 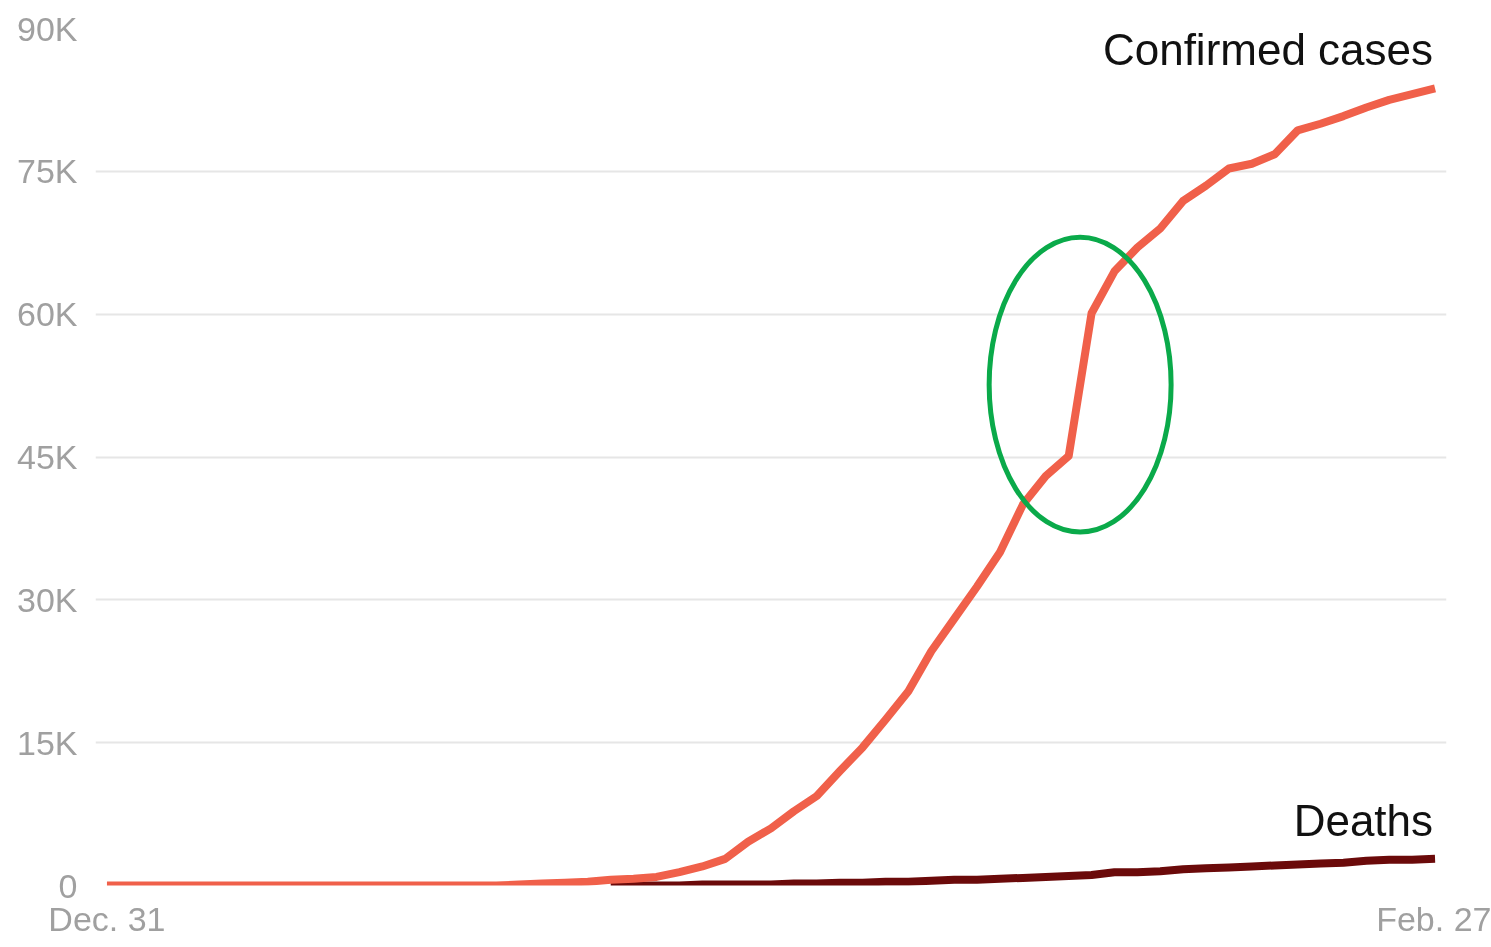 What do you see at coordinates (47, 171) in the screenshot?
I see `y-tick-label: 75K` at bounding box center [47, 171].